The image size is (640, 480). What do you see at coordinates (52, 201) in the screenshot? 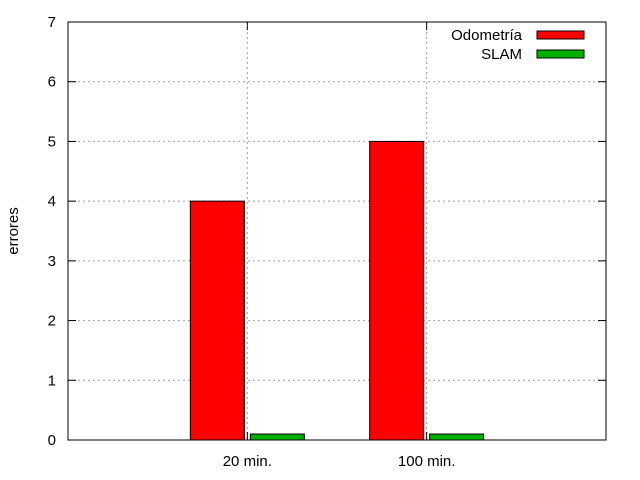
I see `y-tick-label: 4` at bounding box center [52, 201].